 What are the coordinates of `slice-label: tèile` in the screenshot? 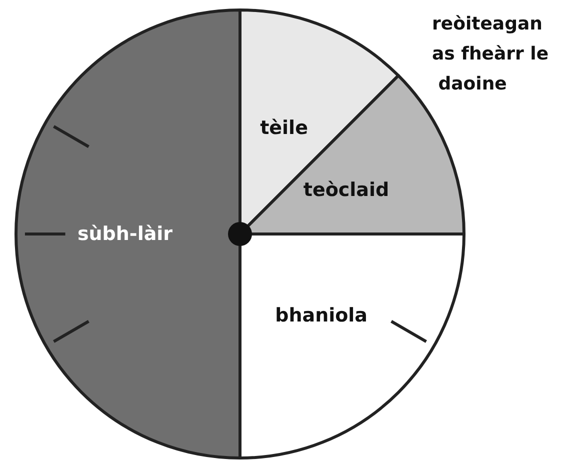 It's located at (284, 127).